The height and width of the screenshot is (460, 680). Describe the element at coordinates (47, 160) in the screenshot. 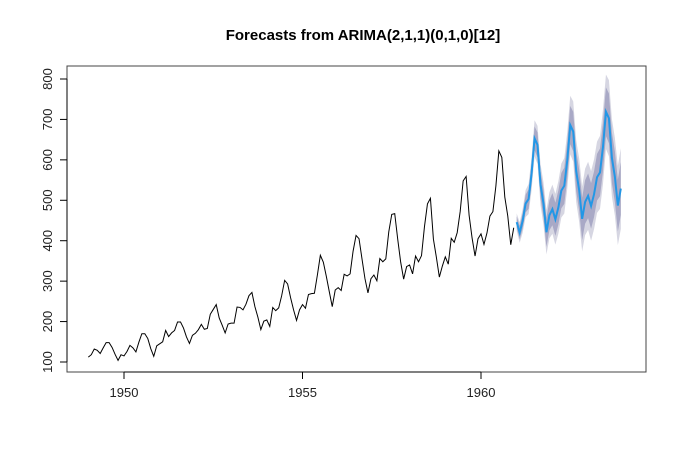

I see `y-tick-label: 600` at that location.